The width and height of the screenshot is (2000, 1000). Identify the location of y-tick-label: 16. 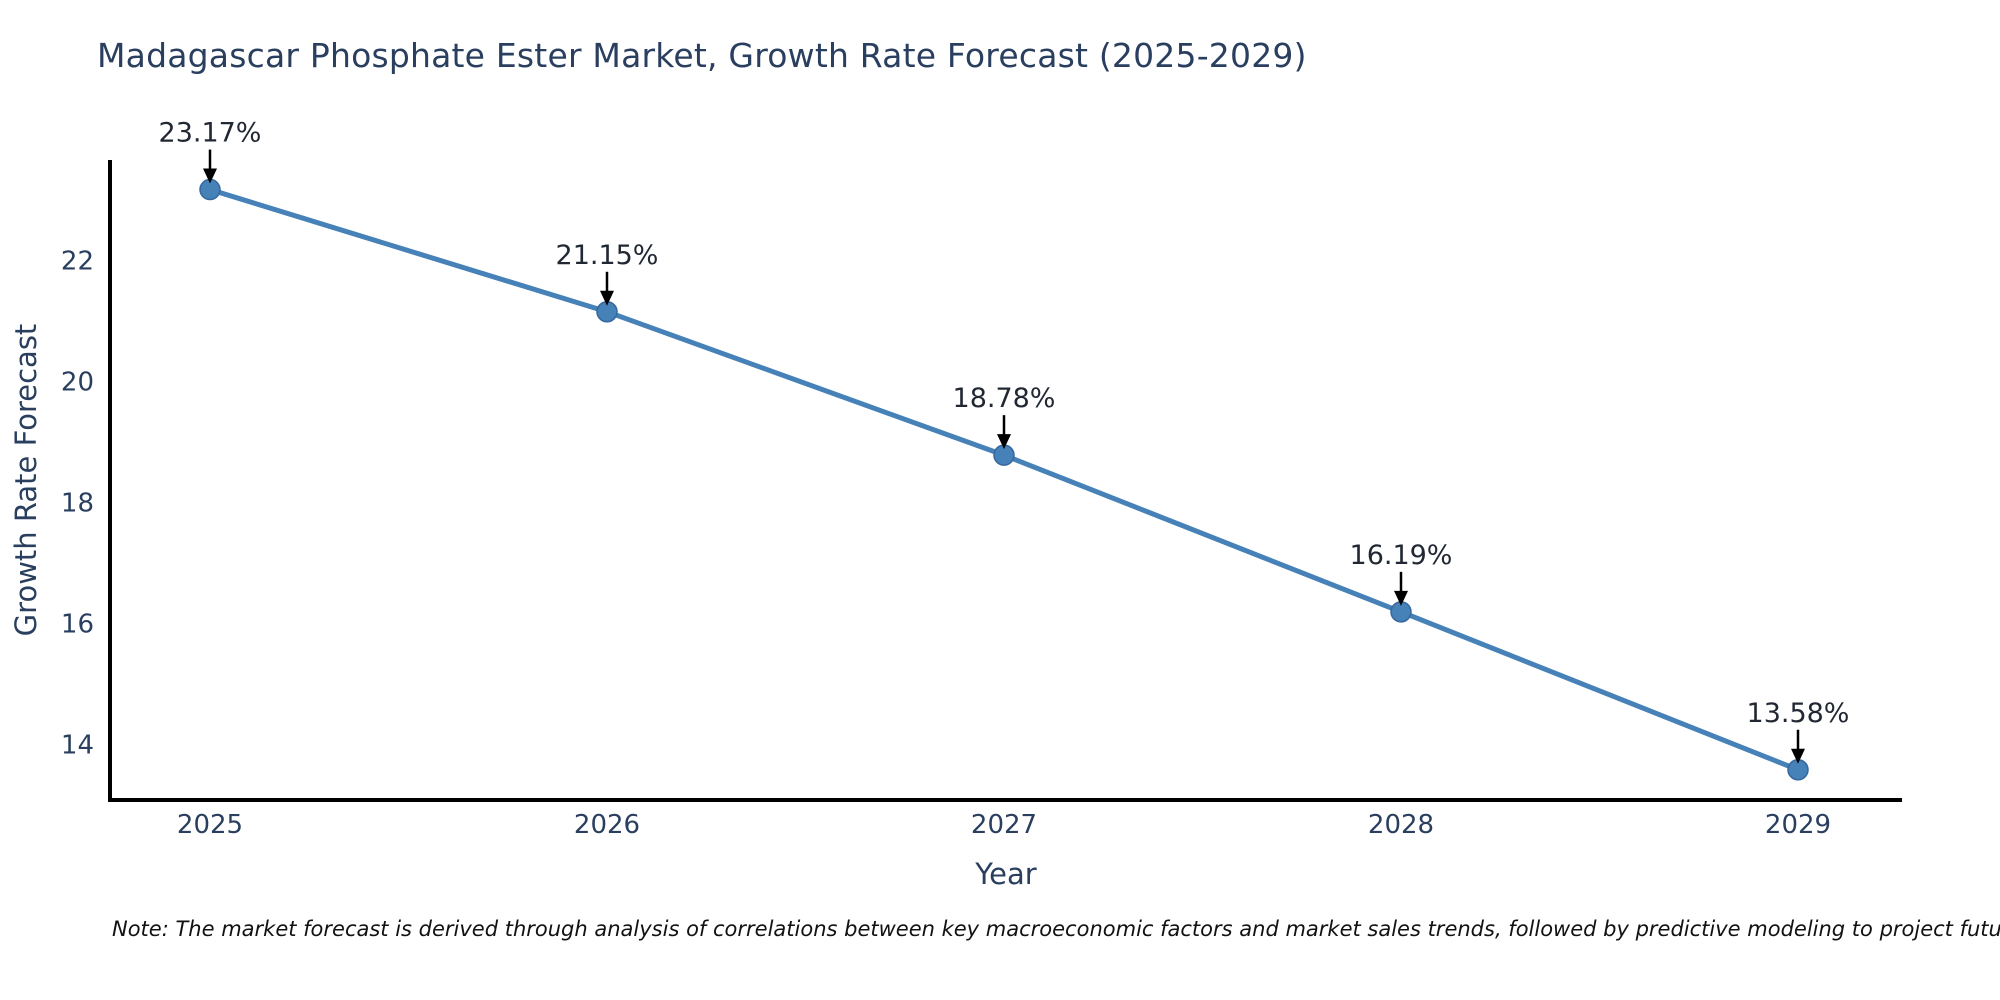
(77, 624).